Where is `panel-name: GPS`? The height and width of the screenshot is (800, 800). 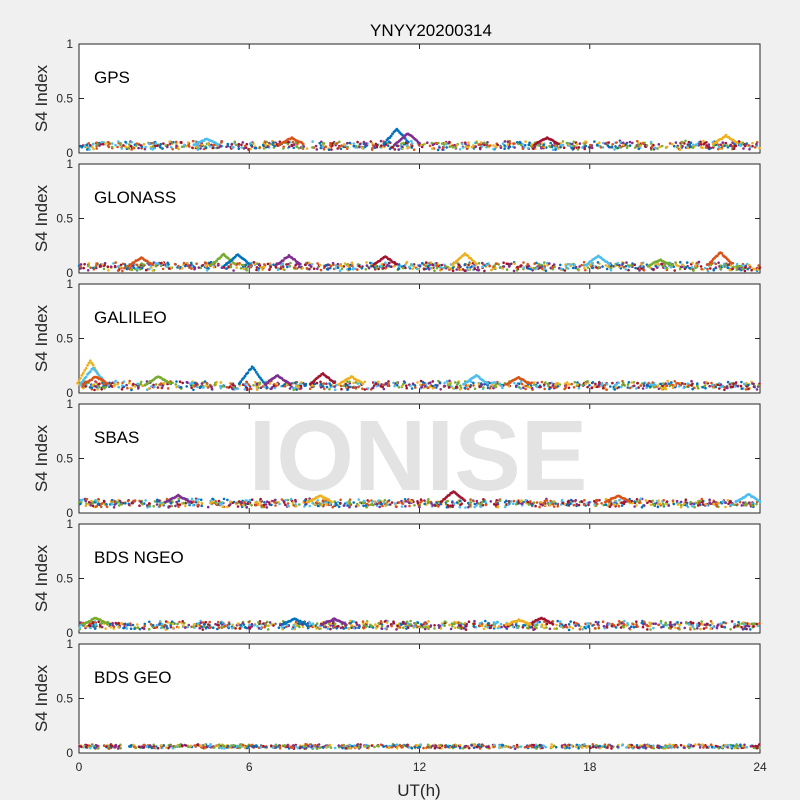 panel-name: GPS is located at coordinates (112, 77).